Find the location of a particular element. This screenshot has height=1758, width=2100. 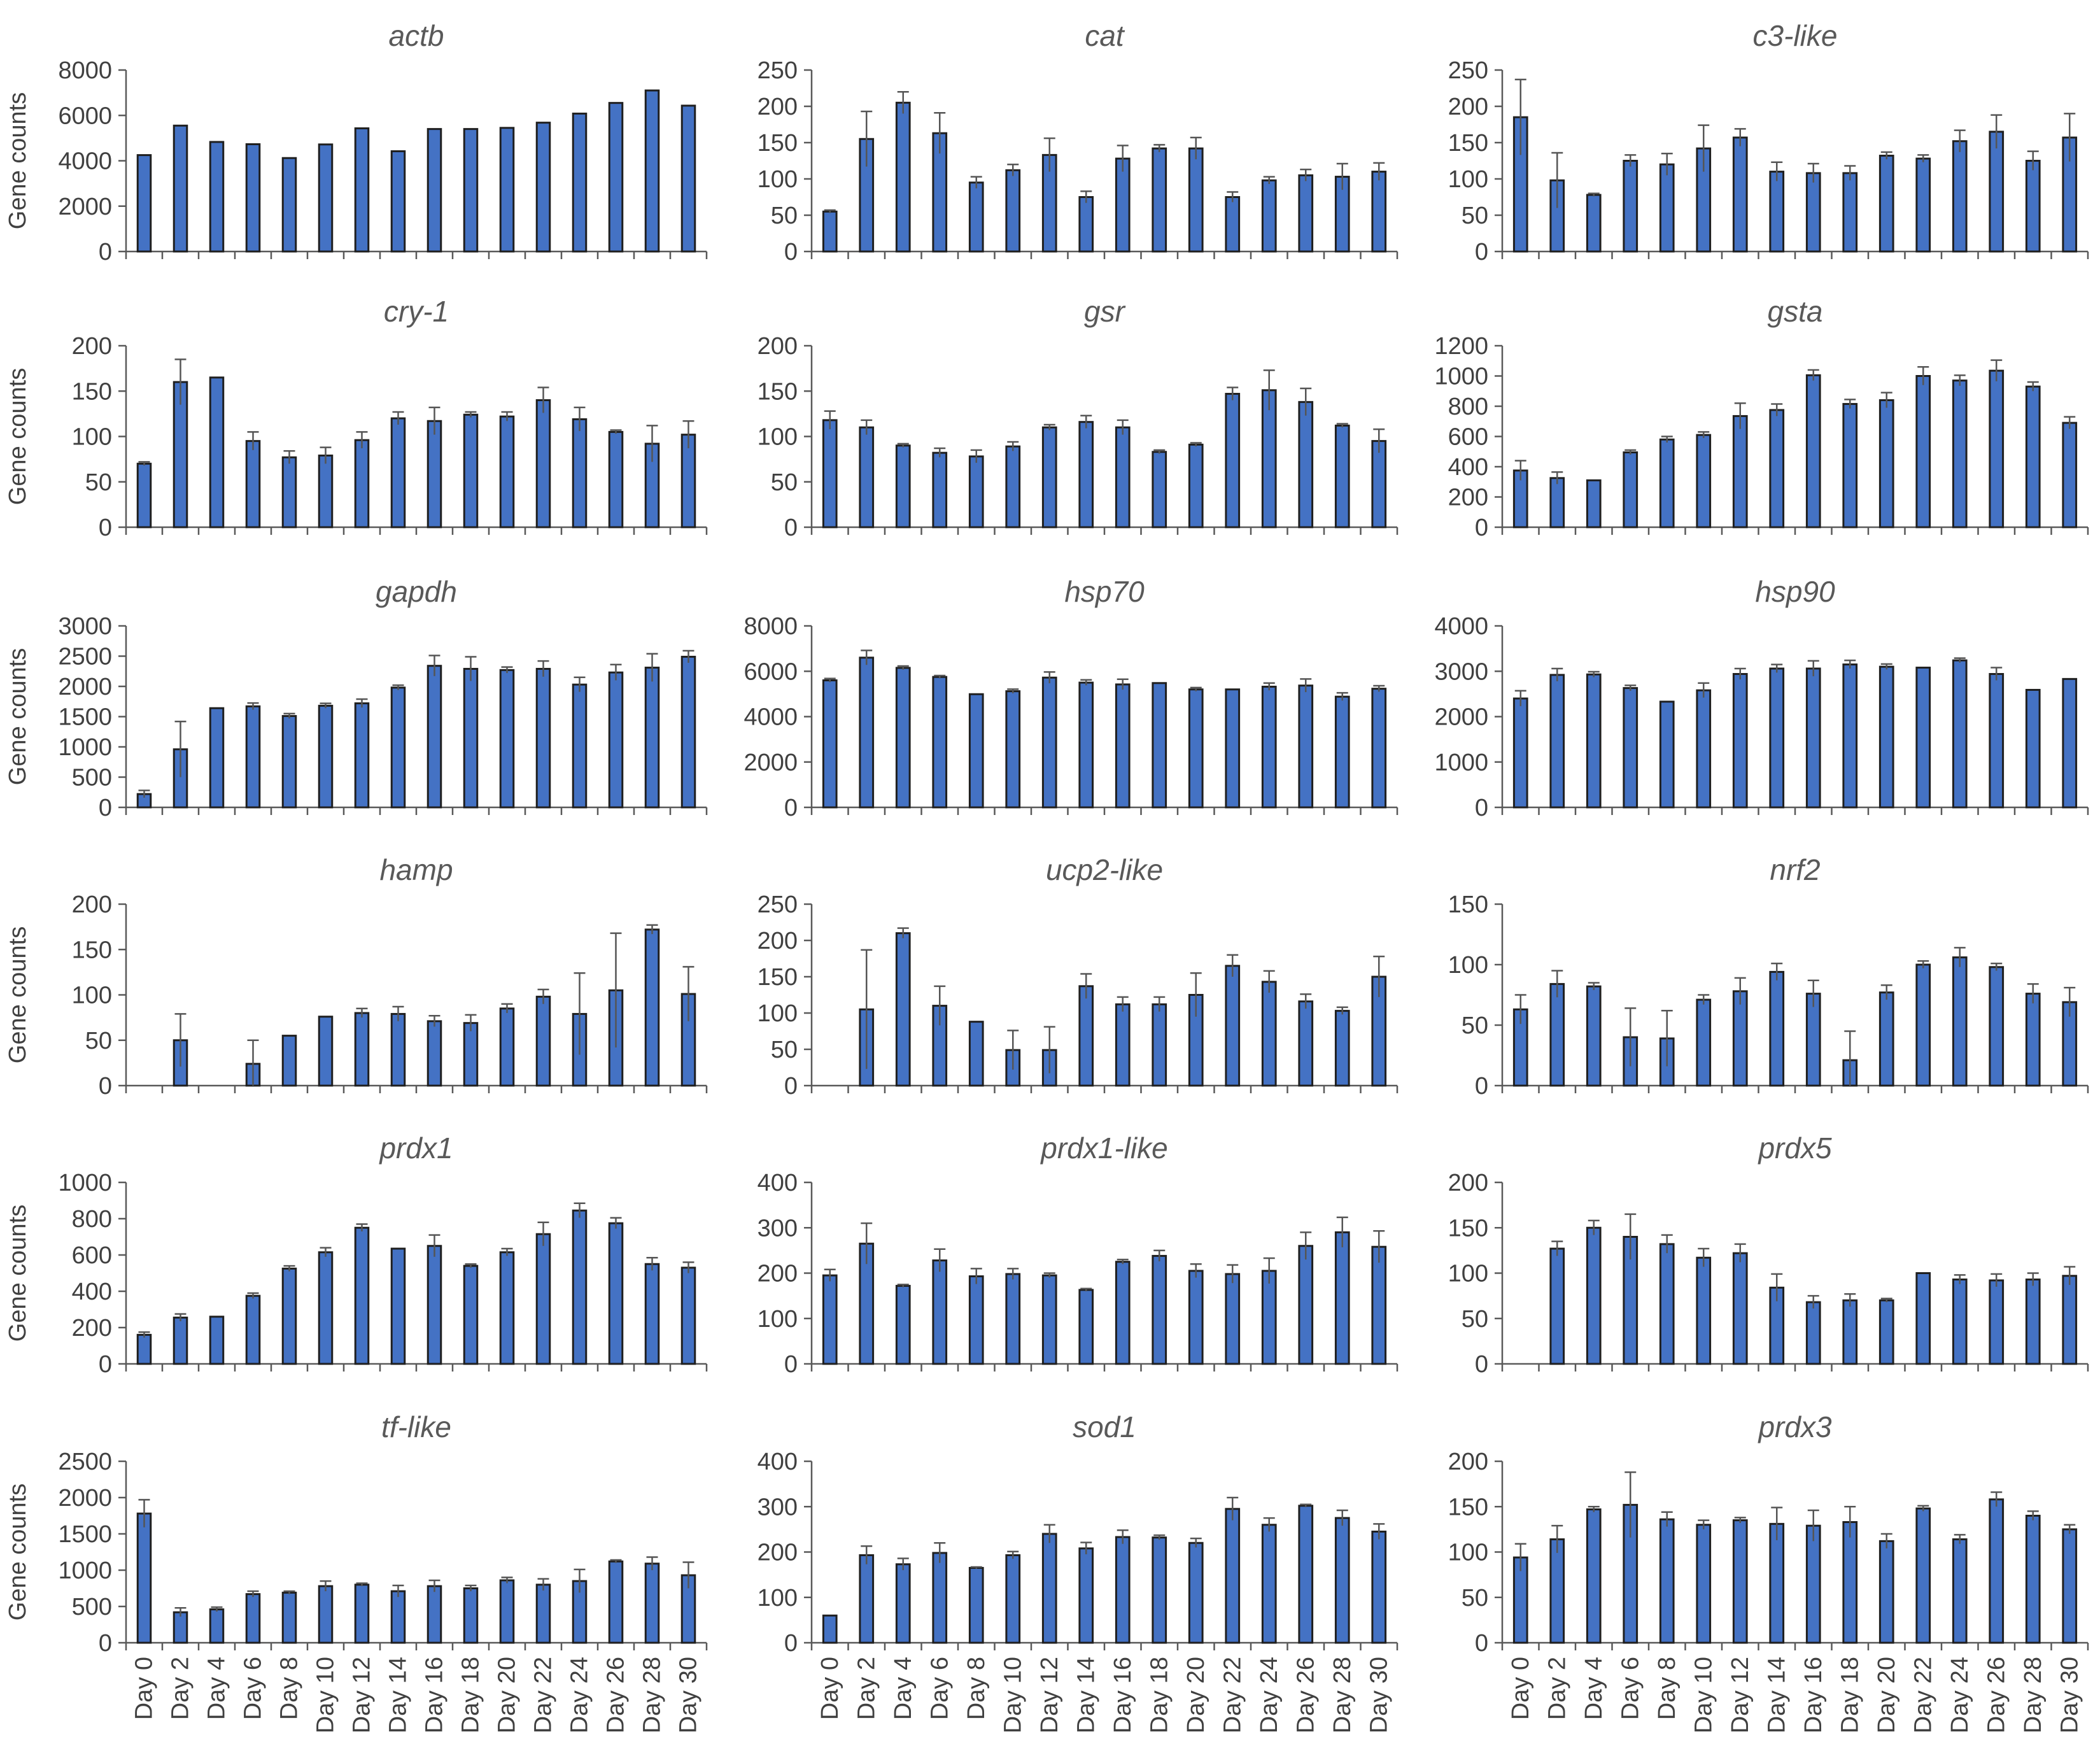

x-tick-label: Day 24 is located at coordinates (1269, 1695).